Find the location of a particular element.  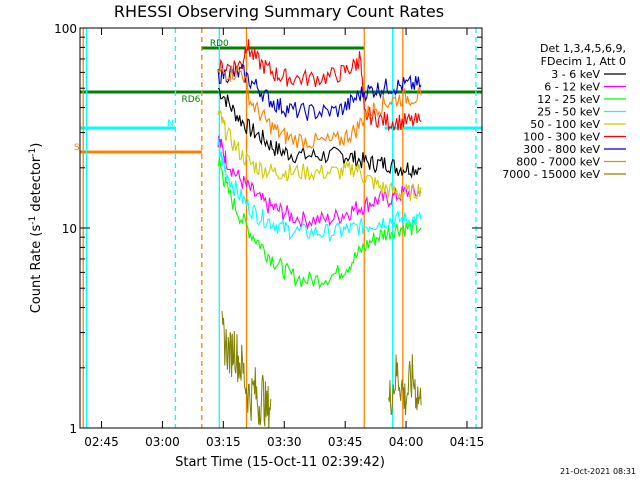

state-label-rd6: RD6 is located at coordinates (191, 100).